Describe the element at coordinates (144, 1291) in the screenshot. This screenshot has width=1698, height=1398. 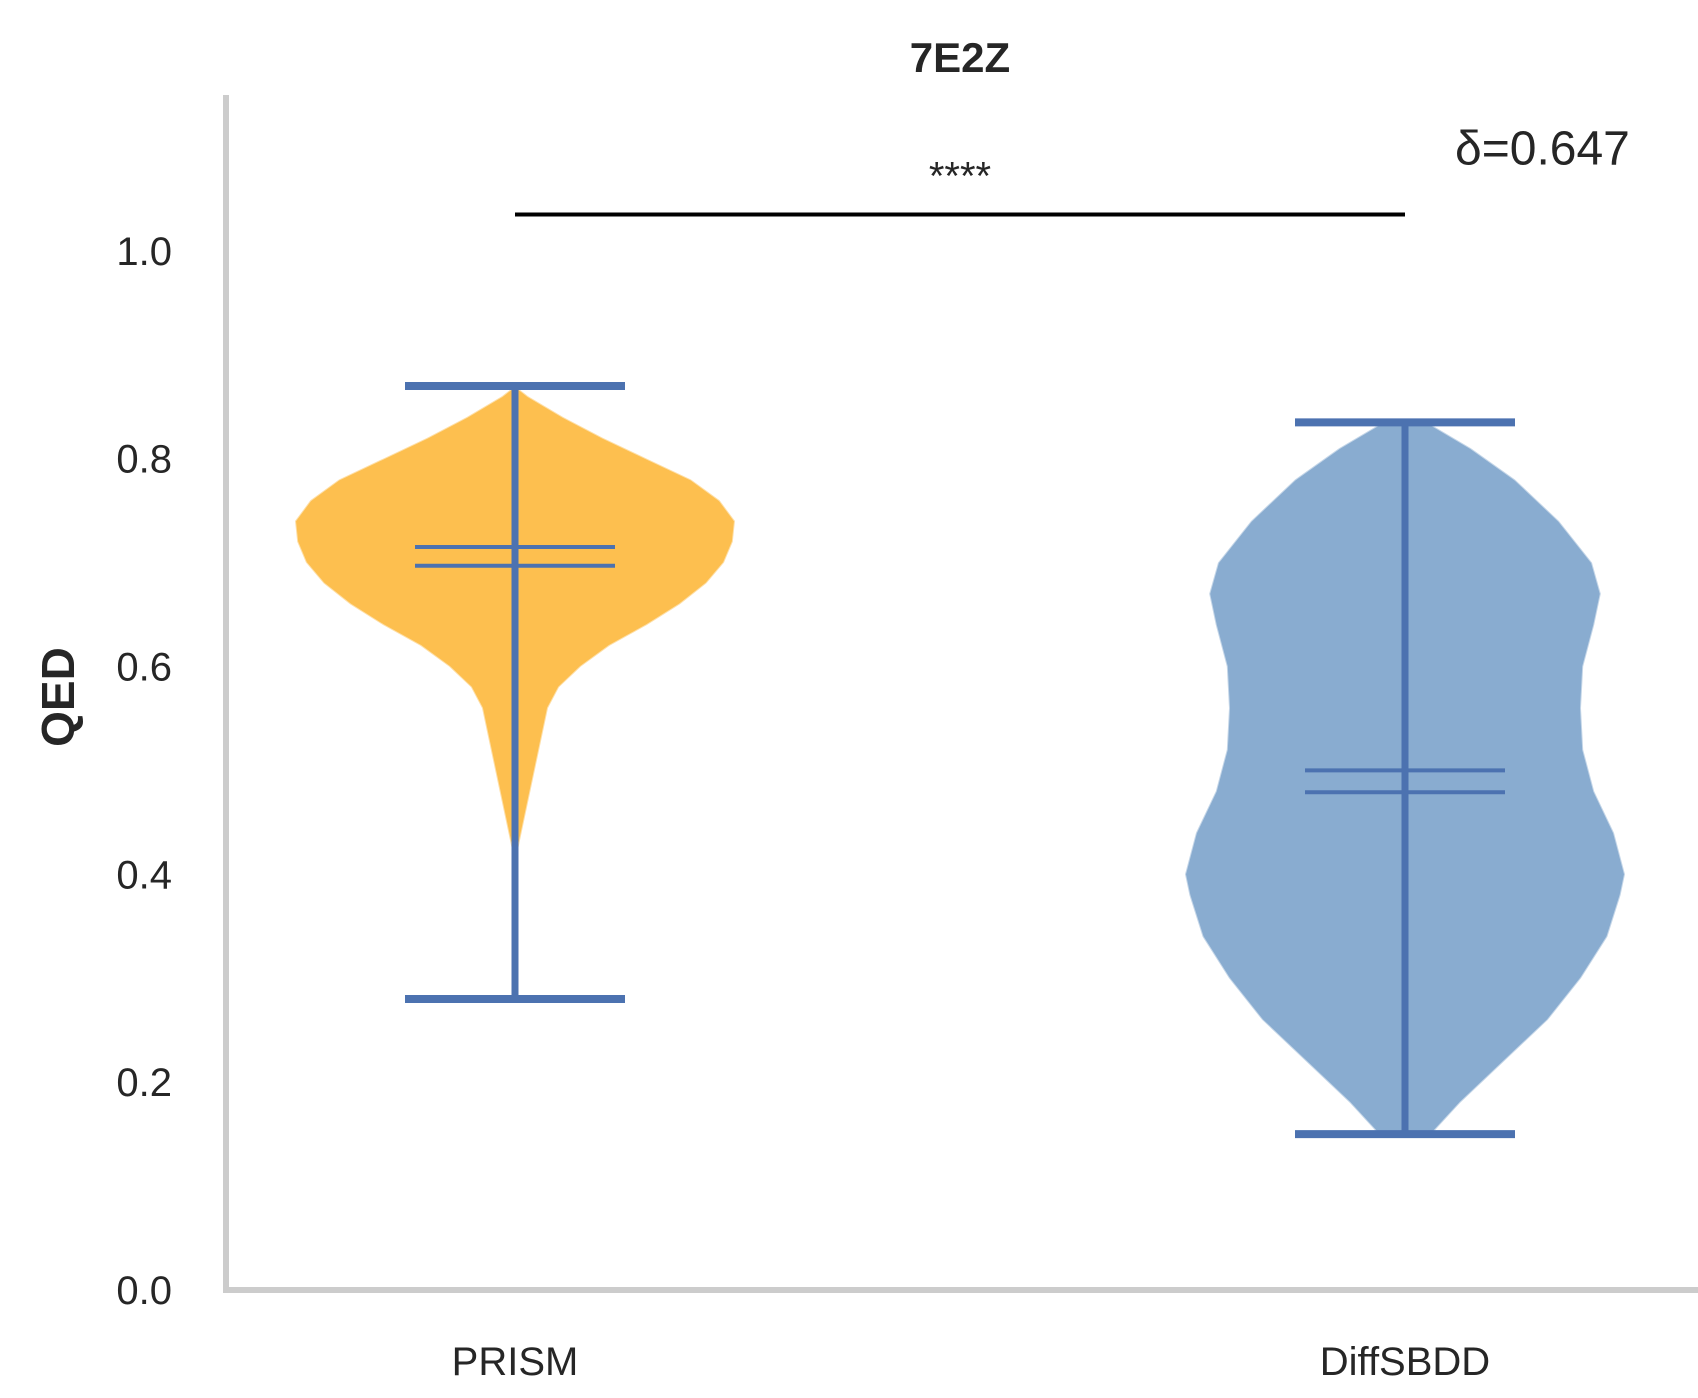
I see `y-tick-label-0: 0.0` at that location.